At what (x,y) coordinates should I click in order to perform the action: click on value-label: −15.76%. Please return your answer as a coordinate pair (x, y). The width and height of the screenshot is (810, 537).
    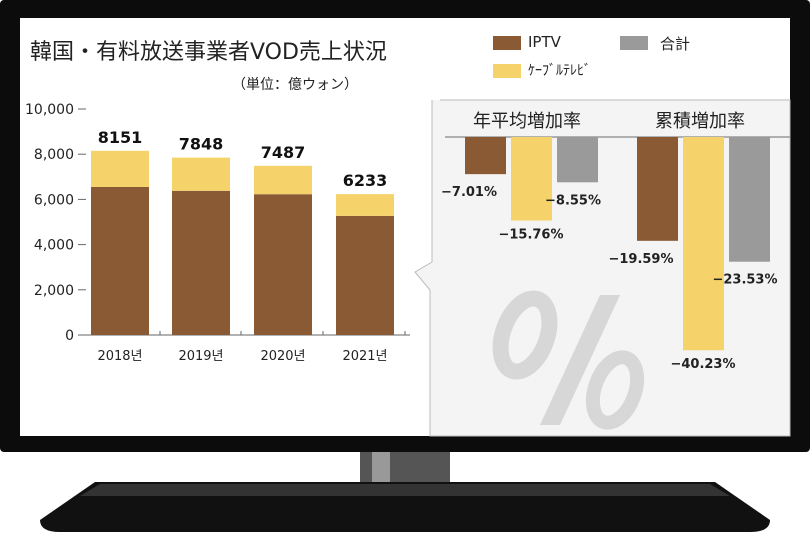
    Looking at the image, I should click on (530, 235).